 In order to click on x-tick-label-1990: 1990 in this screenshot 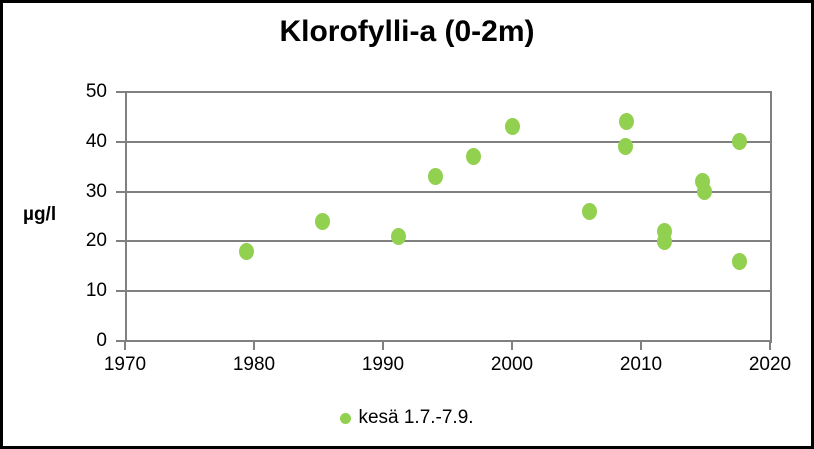, I will do `click(383, 364)`.